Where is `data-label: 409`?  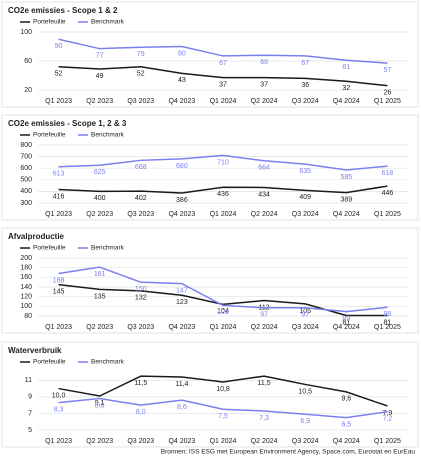 data-label: 409 is located at coordinates (305, 197).